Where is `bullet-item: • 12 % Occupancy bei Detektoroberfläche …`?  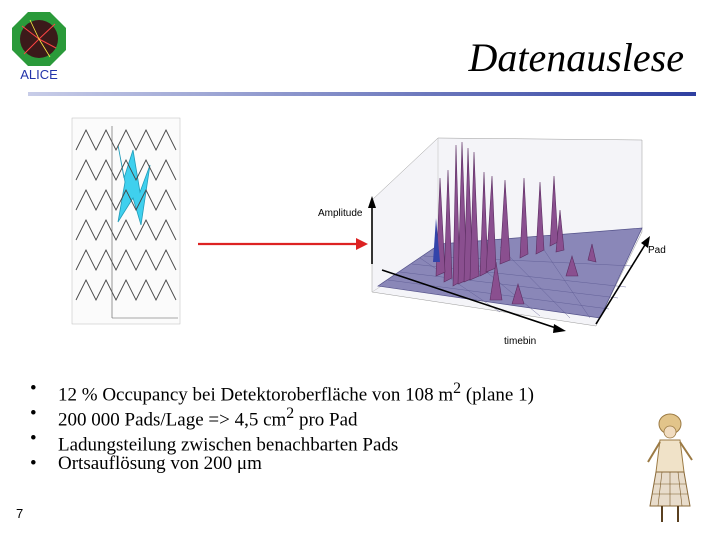 bullet-item: • 12 % Occupancy bei Detektoroberfläche … is located at coordinates (282, 391).